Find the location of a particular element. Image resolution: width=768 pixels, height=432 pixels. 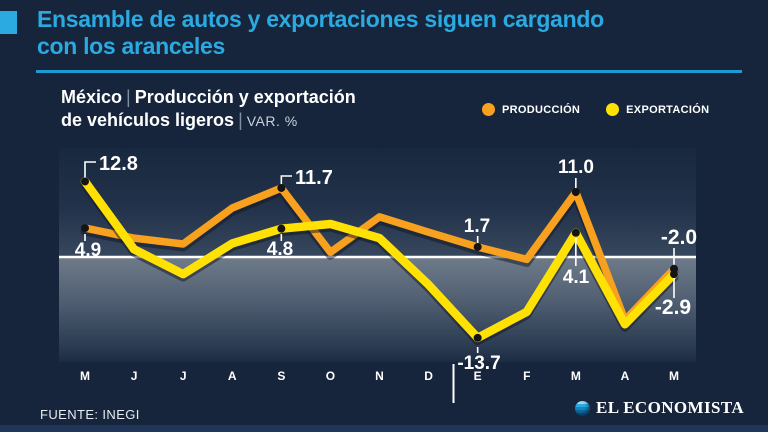

source-note: FUENTE: INEGI is located at coordinates (90, 414).